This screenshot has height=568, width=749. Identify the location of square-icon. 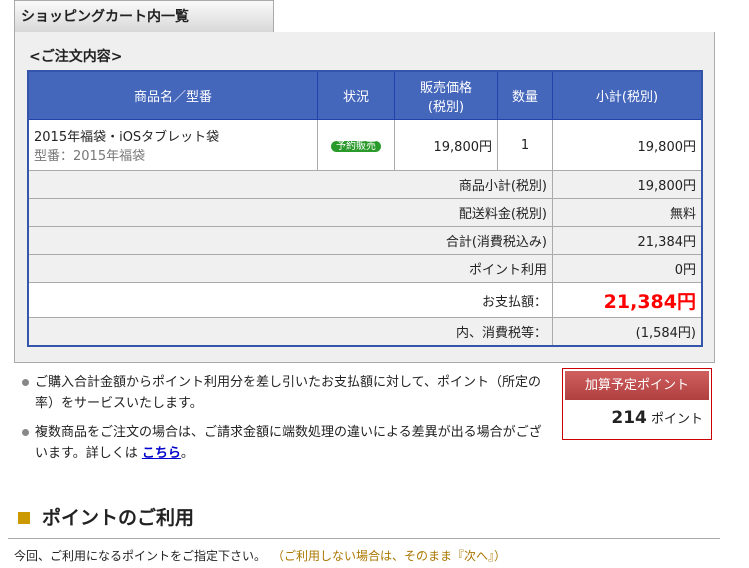
(24, 518).